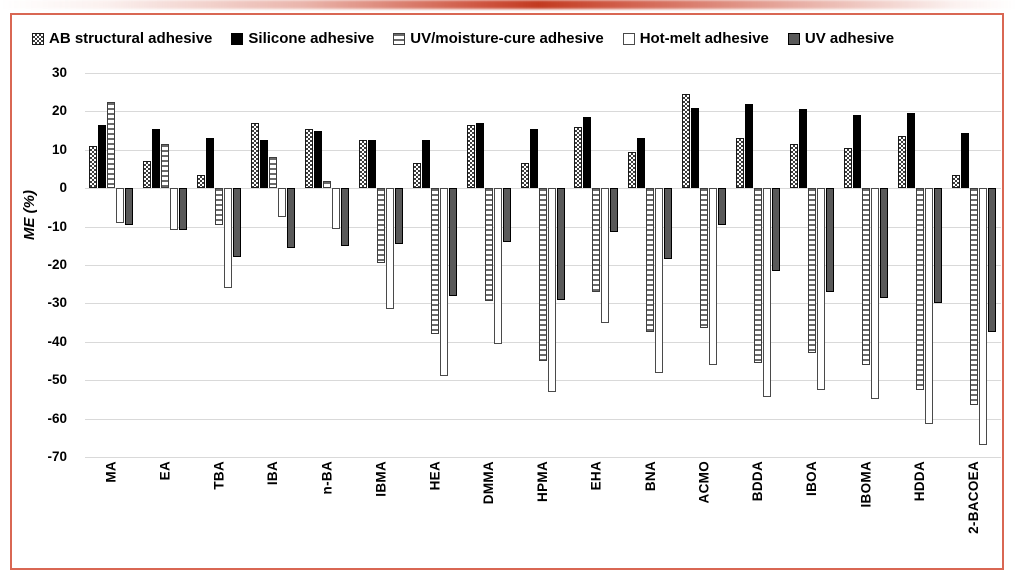 The height and width of the screenshot is (584, 1016). Describe the element at coordinates (793, 38) in the screenshot. I see `gray-swatch-icon` at that location.